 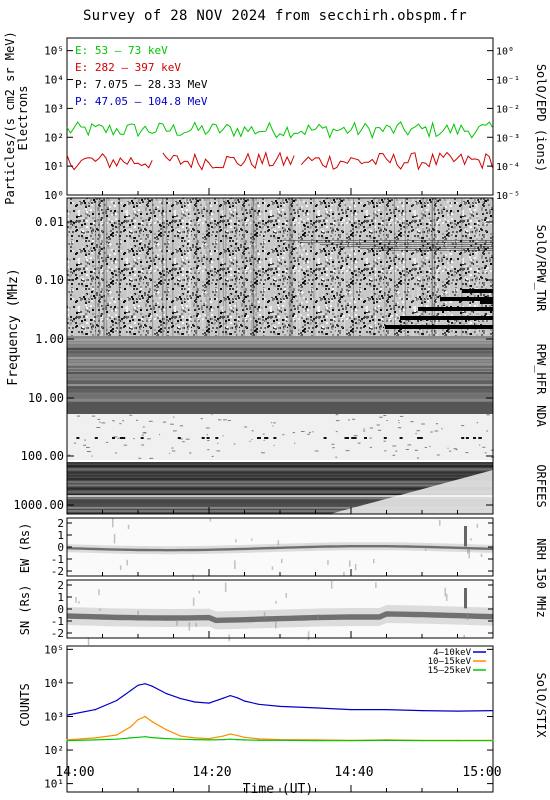 I want to click on nrh-sn-features, so click(x=280, y=613).